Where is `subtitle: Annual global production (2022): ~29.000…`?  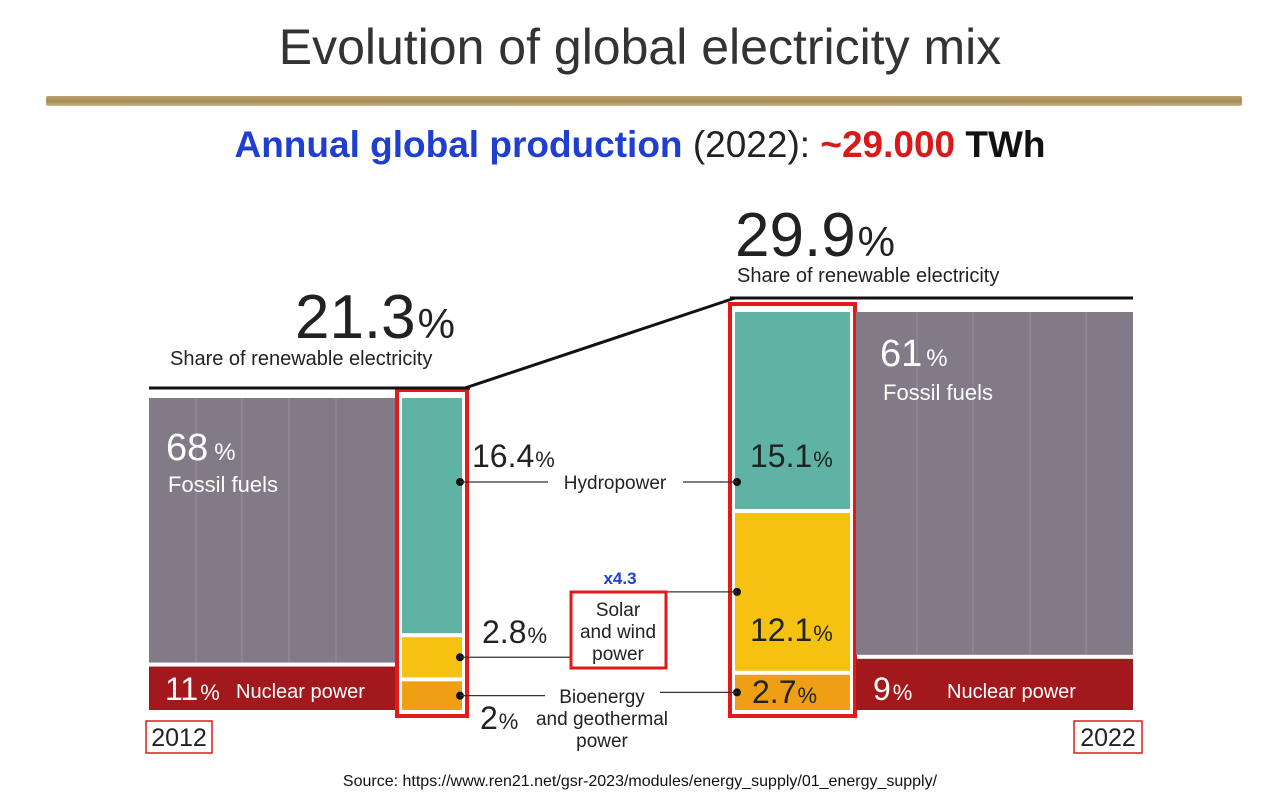
subtitle: Annual global production (2022): ~29.000… is located at coordinates (640, 145).